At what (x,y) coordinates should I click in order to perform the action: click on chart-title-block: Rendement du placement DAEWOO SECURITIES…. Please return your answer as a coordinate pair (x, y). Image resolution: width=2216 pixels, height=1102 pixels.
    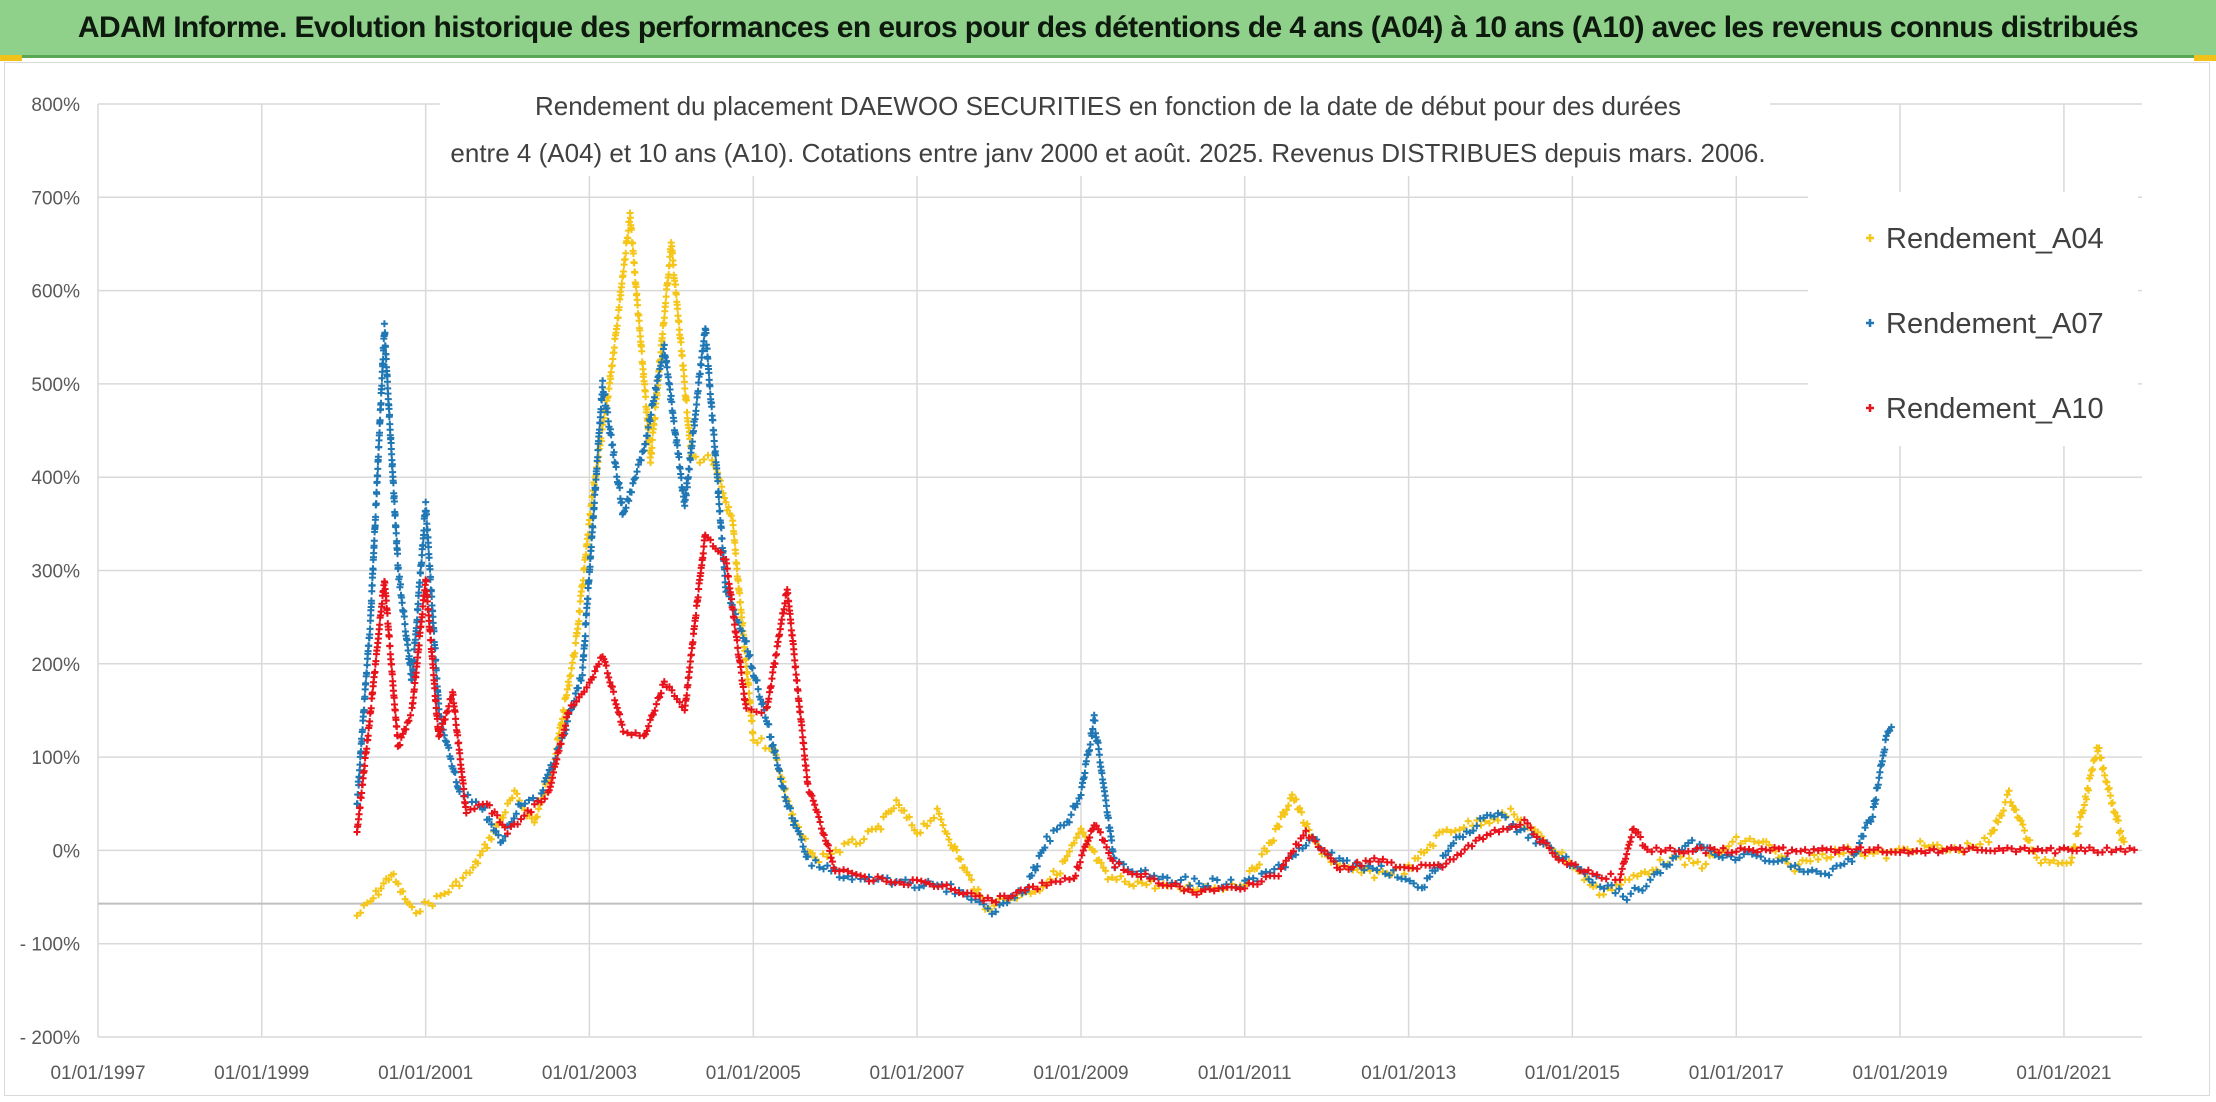
    Looking at the image, I should click on (1105, 128).